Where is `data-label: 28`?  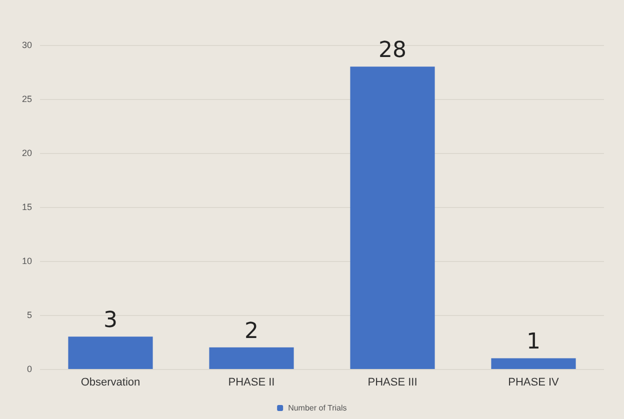
data-label: 28 is located at coordinates (392, 51).